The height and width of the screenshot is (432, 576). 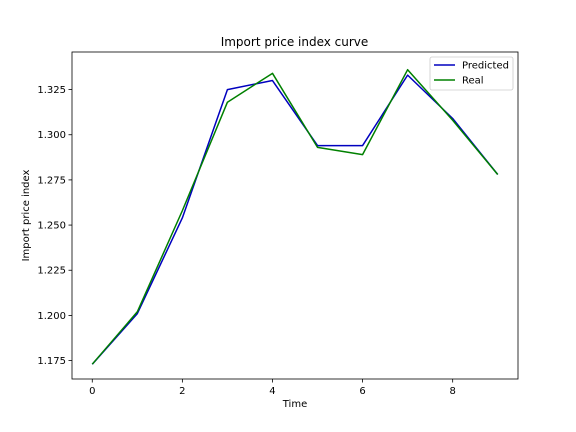 I want to click on y-tick-label: 1.275, so click(x=51, y=180).